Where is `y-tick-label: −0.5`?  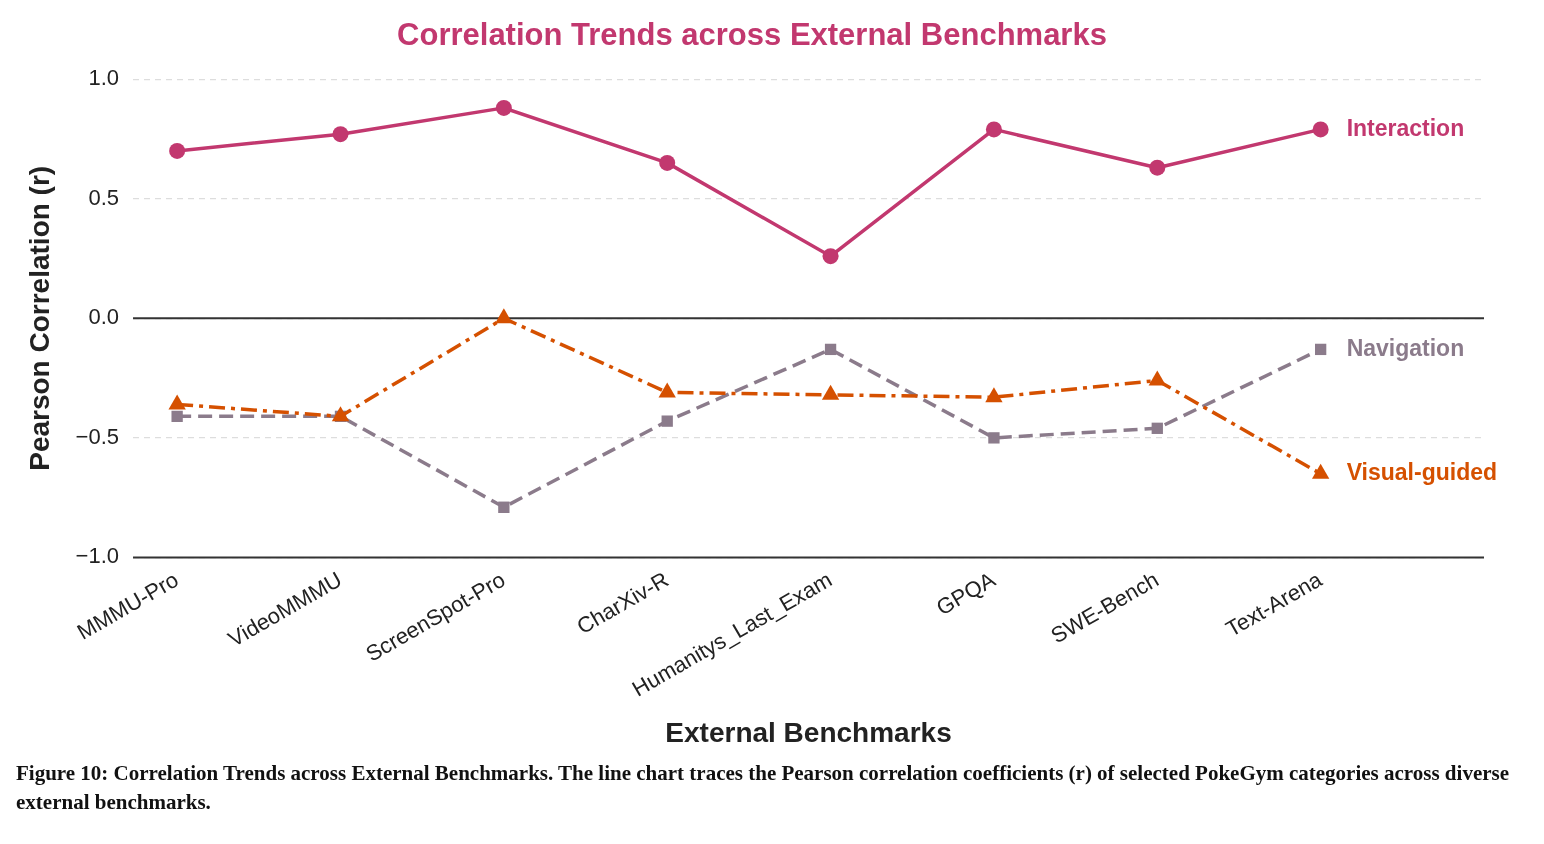 y-tick-label: −0.5 is located at coordinates (97, 436).